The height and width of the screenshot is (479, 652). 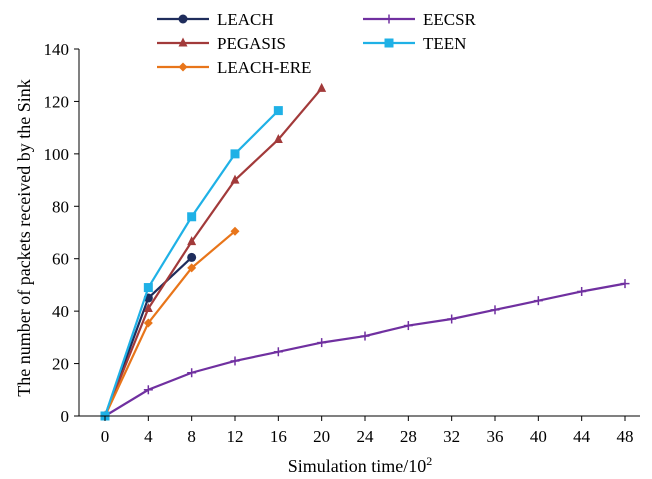 What do you see at coordinates (245, 19) in the screenshot?
I see `legend-label: LEACH` at bounding box center [245, 19].